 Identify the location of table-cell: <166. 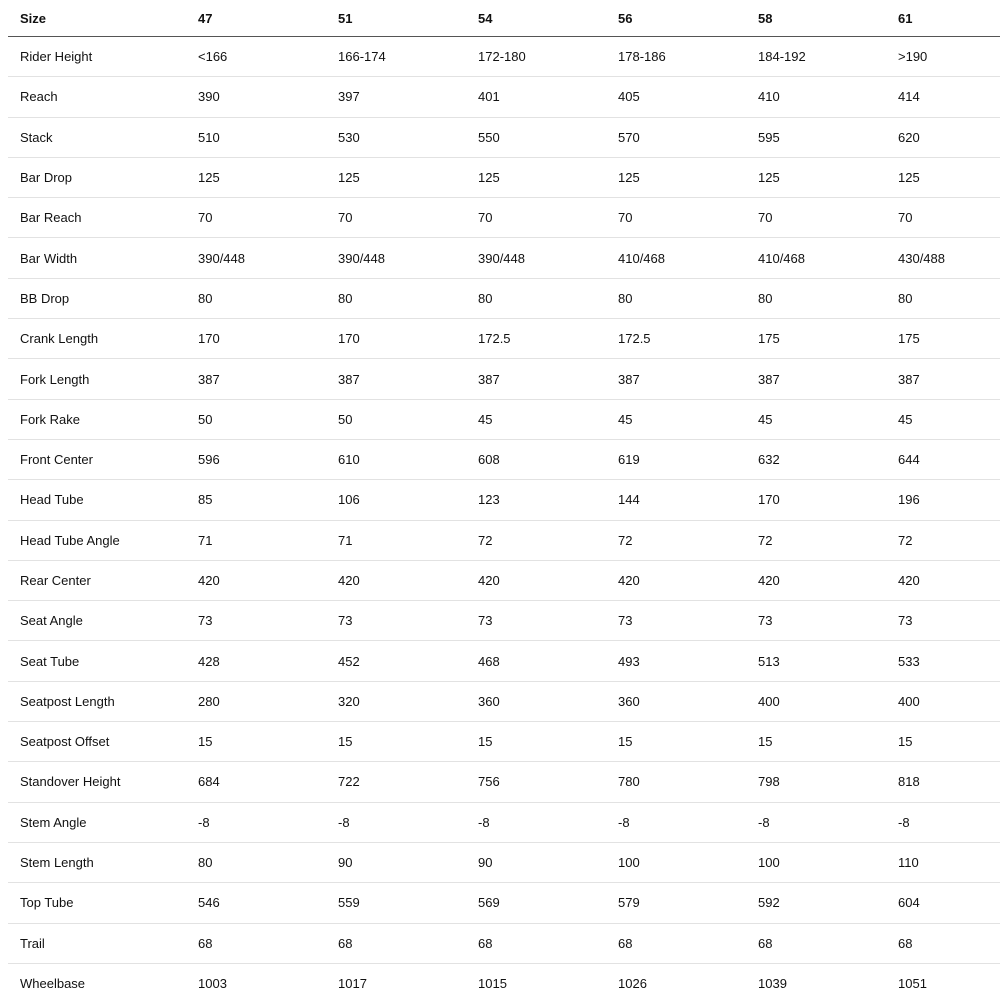
(256, 57).